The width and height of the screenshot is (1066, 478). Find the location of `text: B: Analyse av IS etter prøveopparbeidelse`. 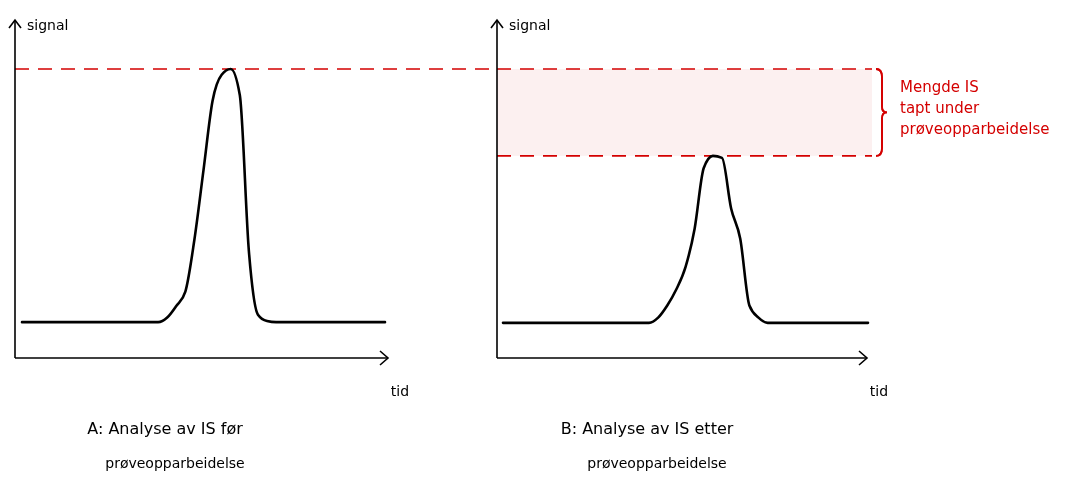

text: B: Analyse av IS etter prøveopparbeidelse is located at coordinates (647, 445).